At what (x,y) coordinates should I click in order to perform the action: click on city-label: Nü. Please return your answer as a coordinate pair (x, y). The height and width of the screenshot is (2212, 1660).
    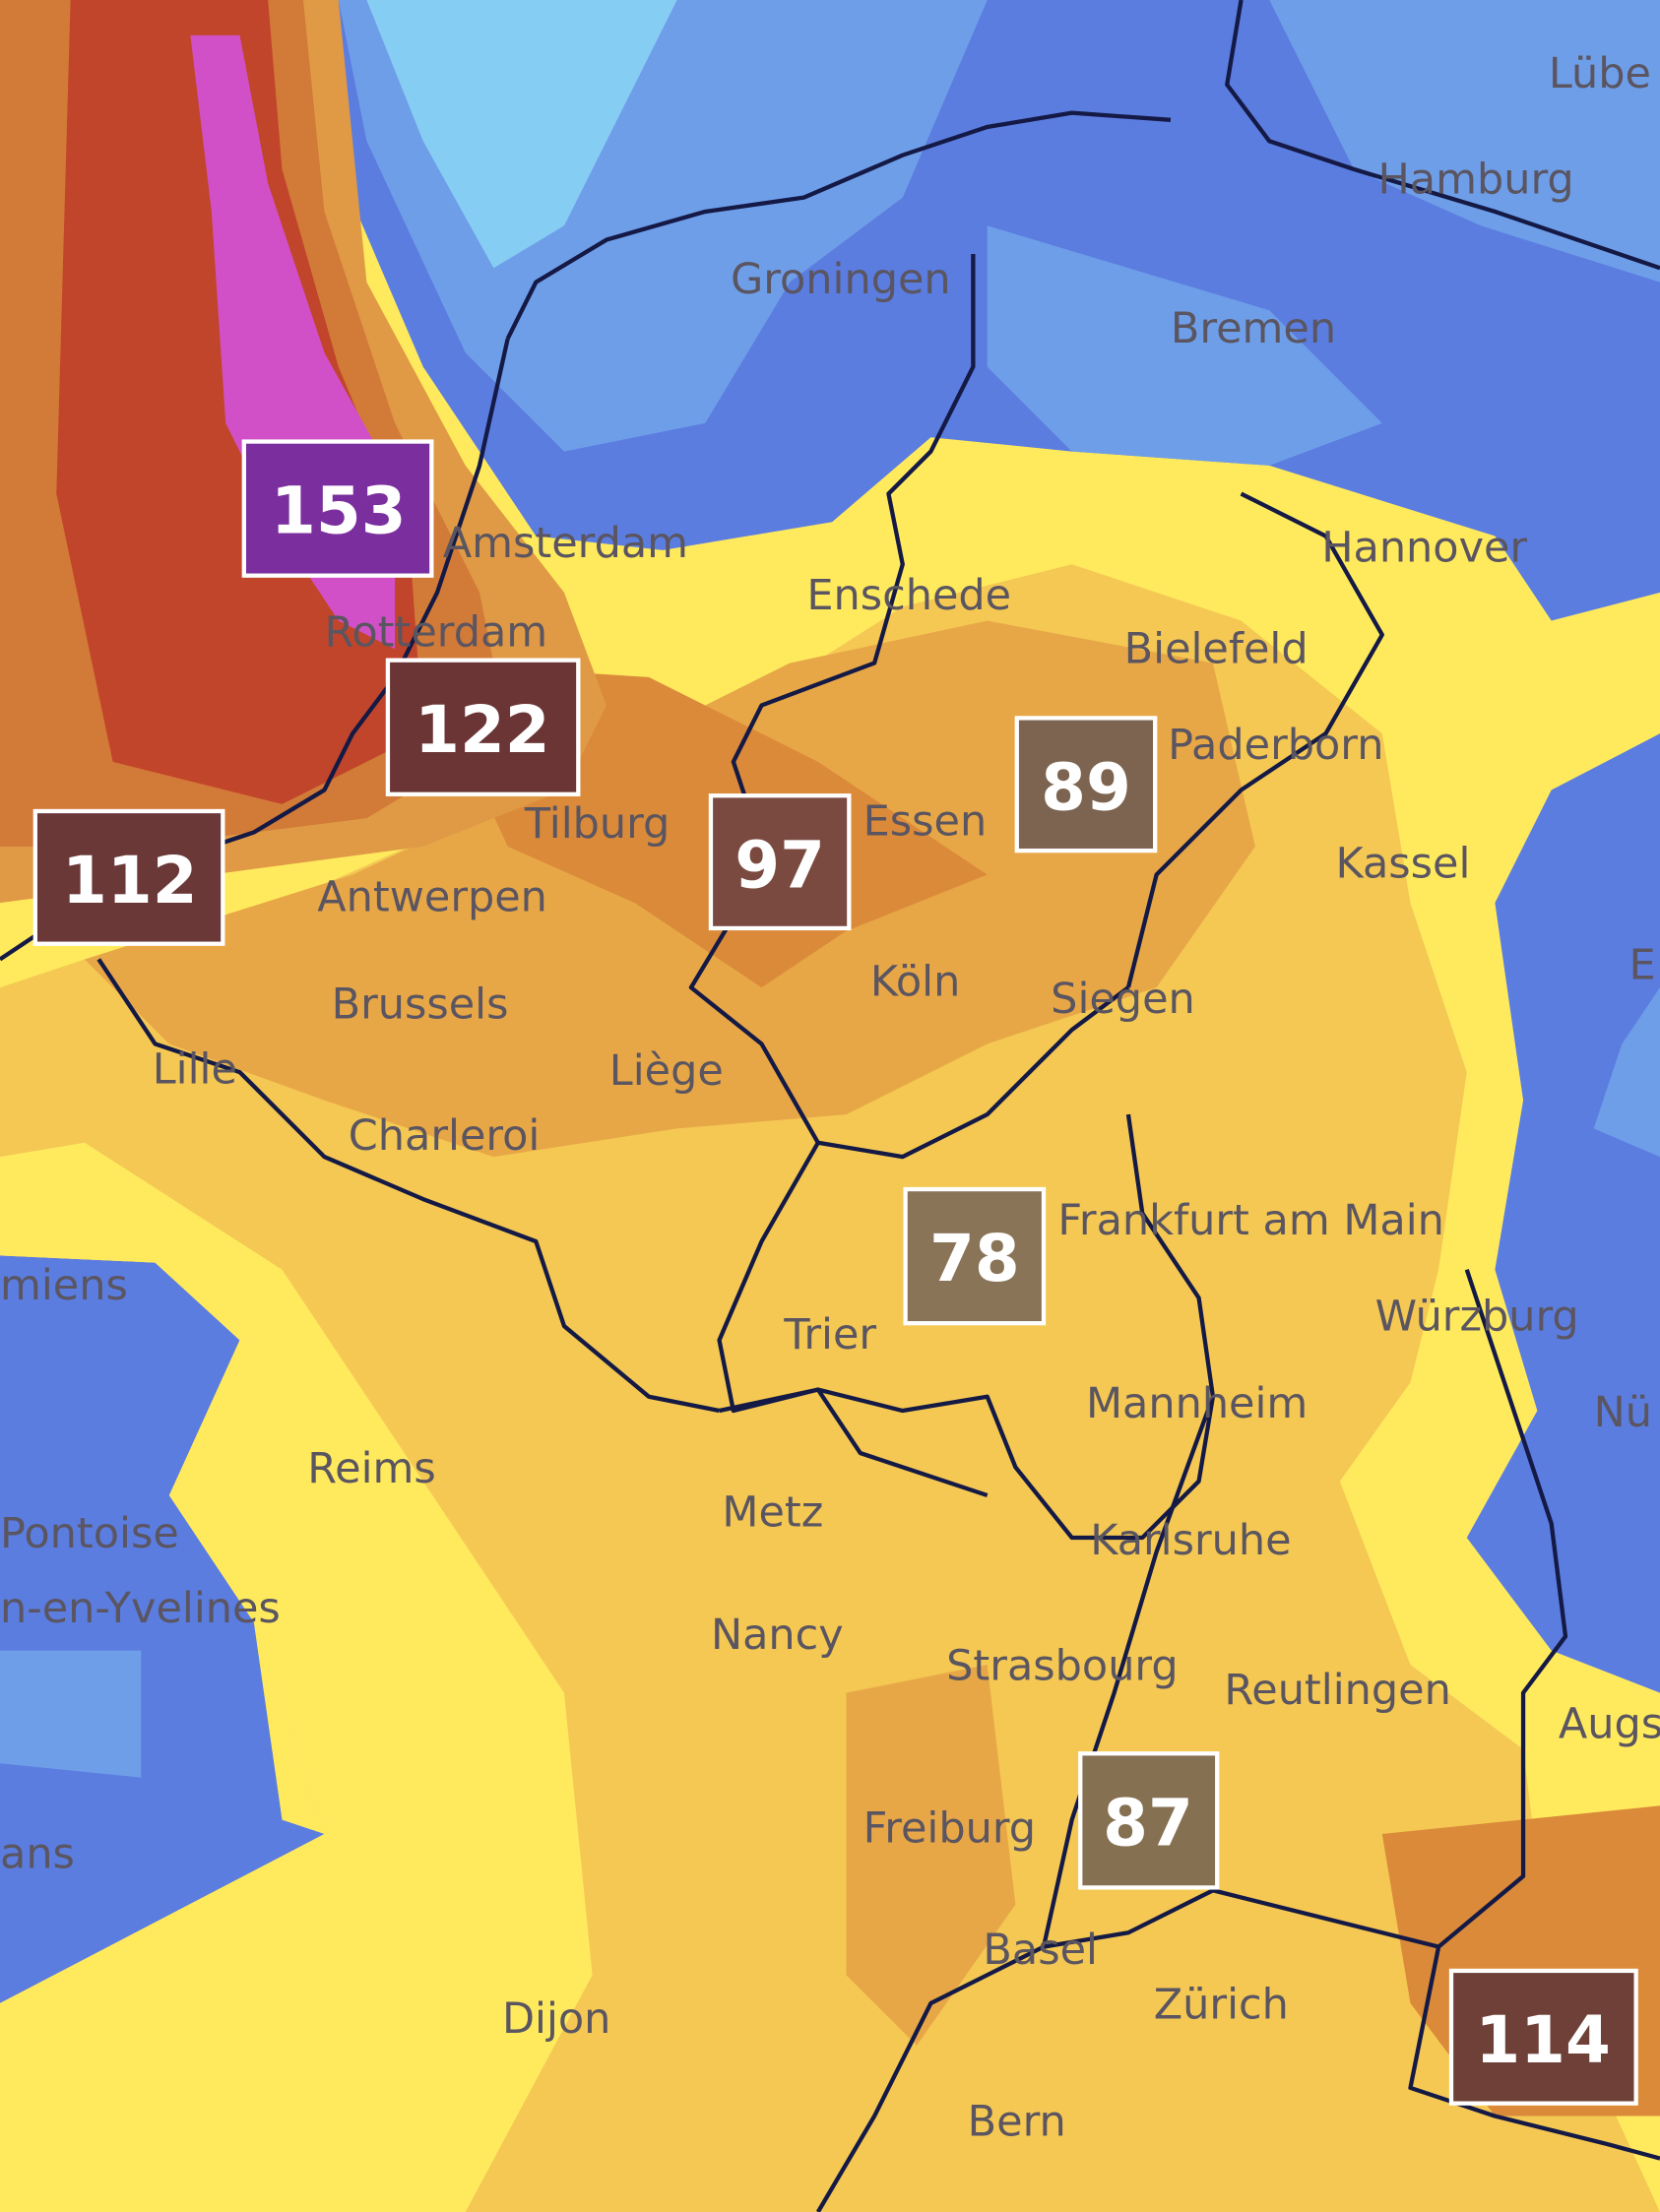
    Looking at the image, I should click on (1623, 1412).